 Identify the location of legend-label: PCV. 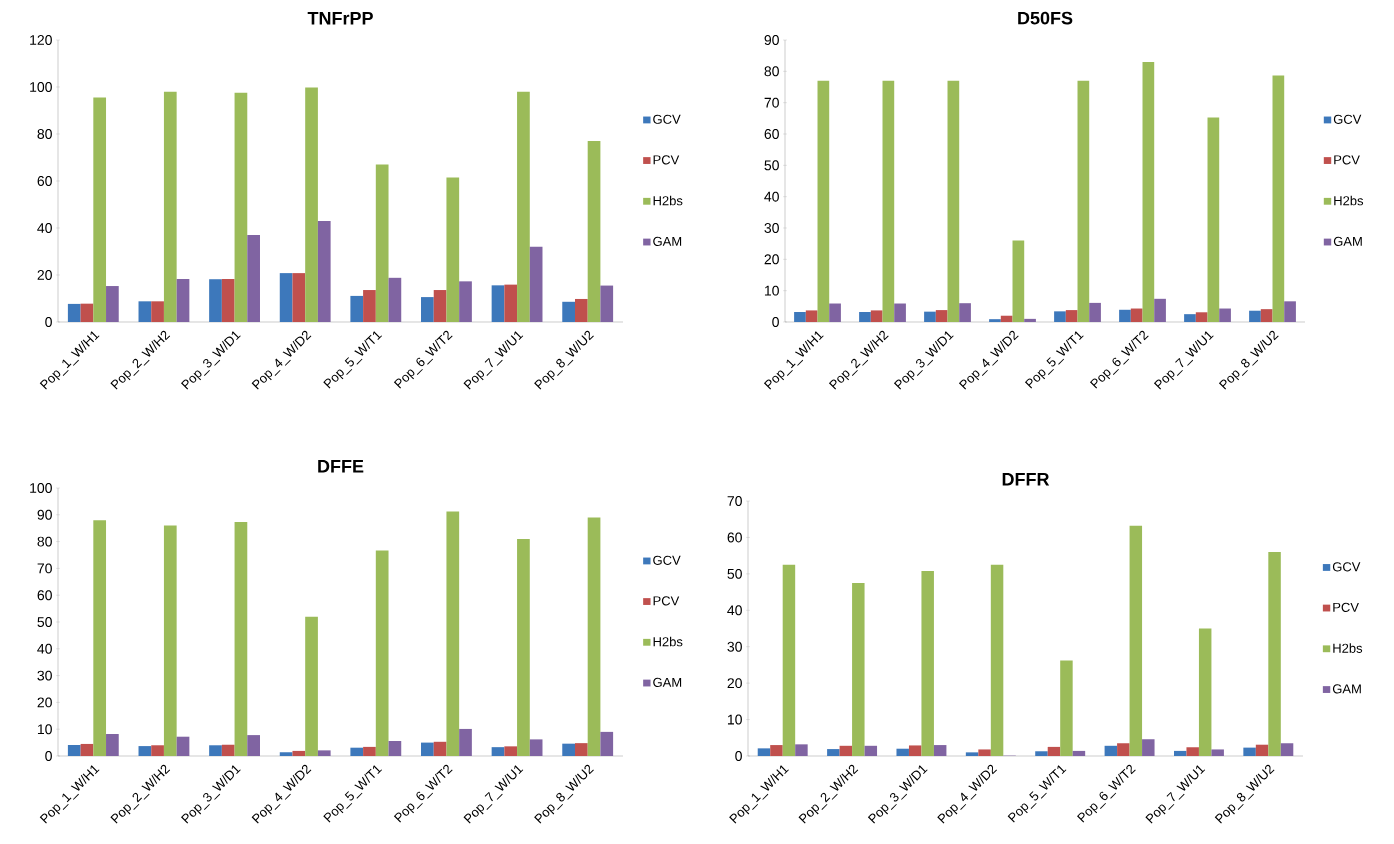
(1346, 607).